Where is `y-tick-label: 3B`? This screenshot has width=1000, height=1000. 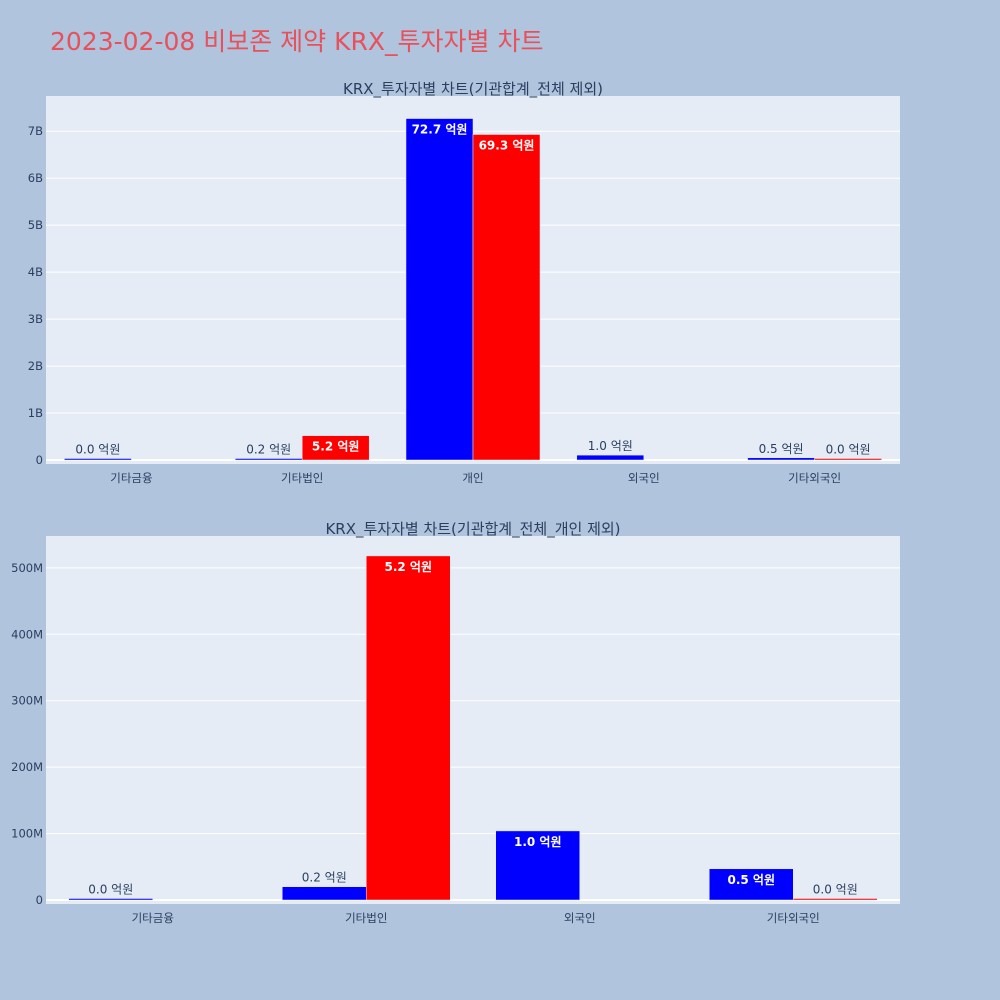 y-tick-label: 3B is located at coordinates (35, 319).